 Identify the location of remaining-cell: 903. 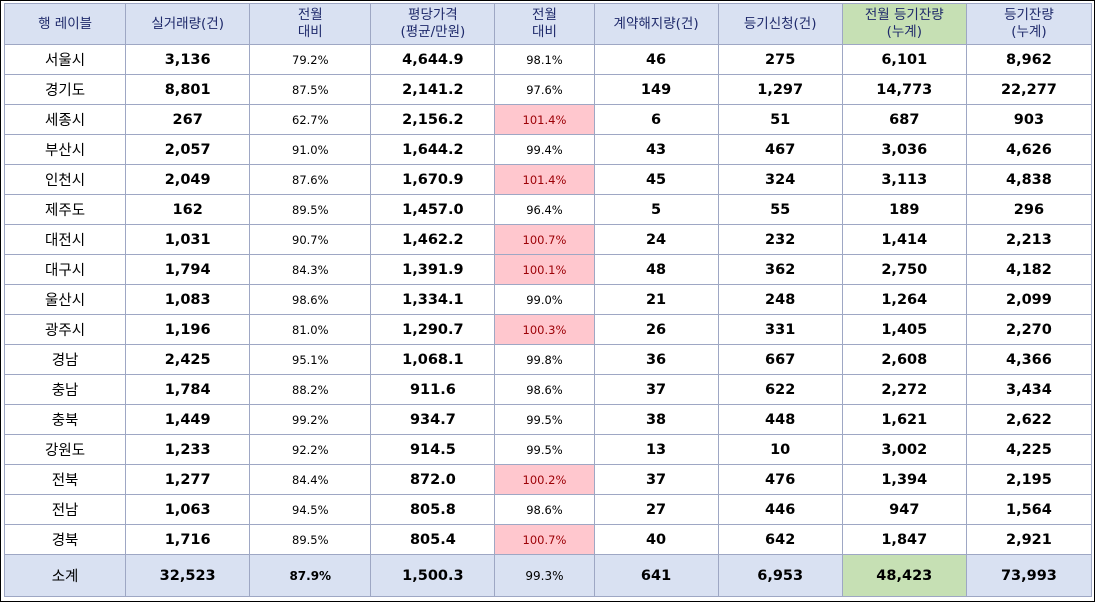
(1029, 119).